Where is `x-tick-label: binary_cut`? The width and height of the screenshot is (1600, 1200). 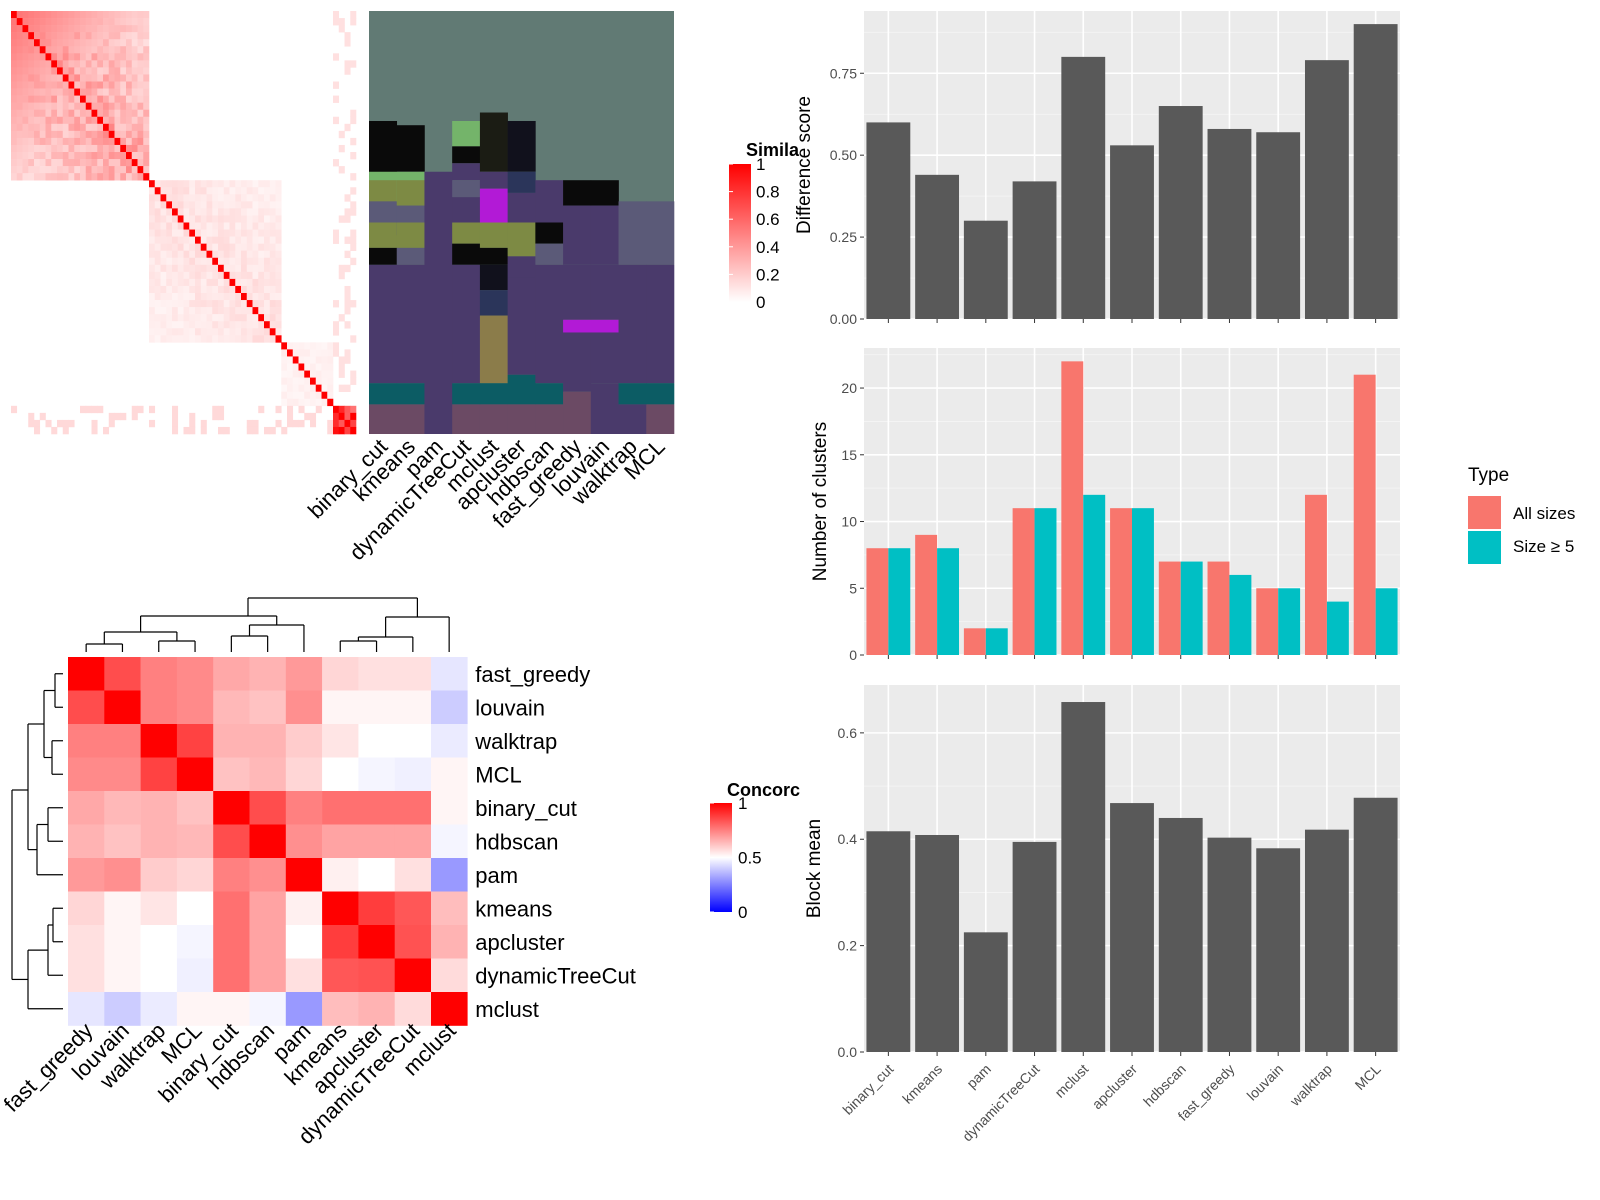
x-tick-label: binary_cut is located at coordinates (867, 1089).